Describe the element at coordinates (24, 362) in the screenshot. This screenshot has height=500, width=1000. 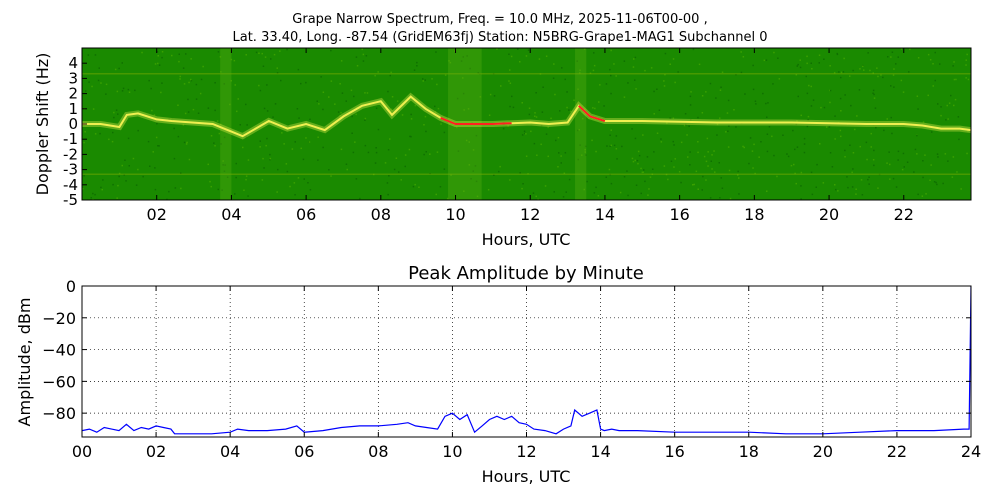
I see `amplitude-y-label: Amplitude, dBm` at that location.